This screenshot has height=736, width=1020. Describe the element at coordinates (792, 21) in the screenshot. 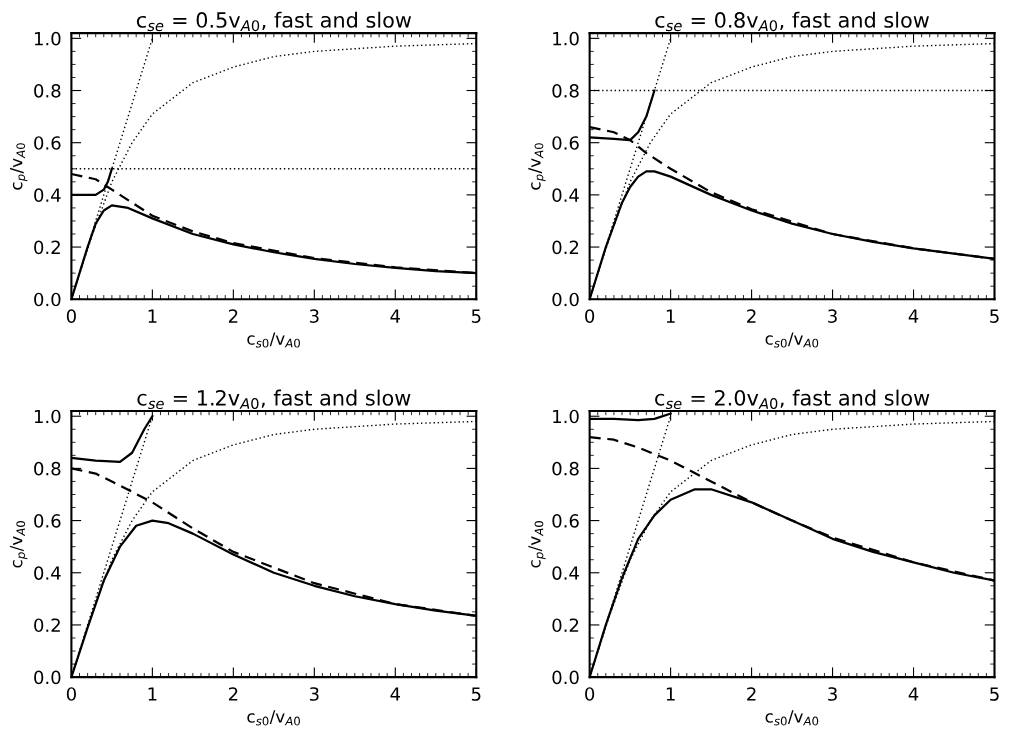

I see `chart-title: c$_{se}$ = 0.8v$_{A0}$, fast and slow` at that location.